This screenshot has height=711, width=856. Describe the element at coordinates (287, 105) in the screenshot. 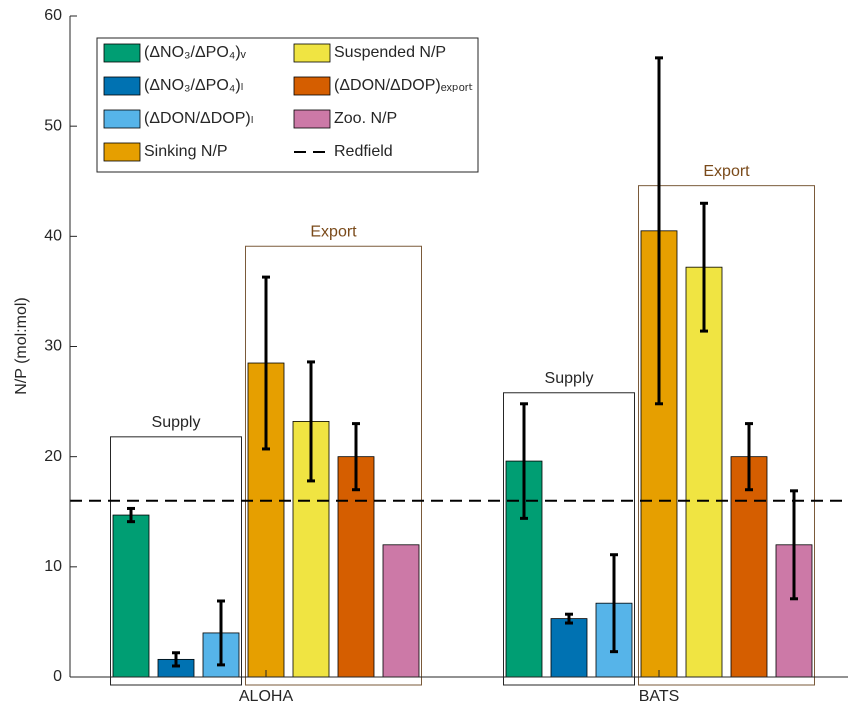

I see `legend` at that location.